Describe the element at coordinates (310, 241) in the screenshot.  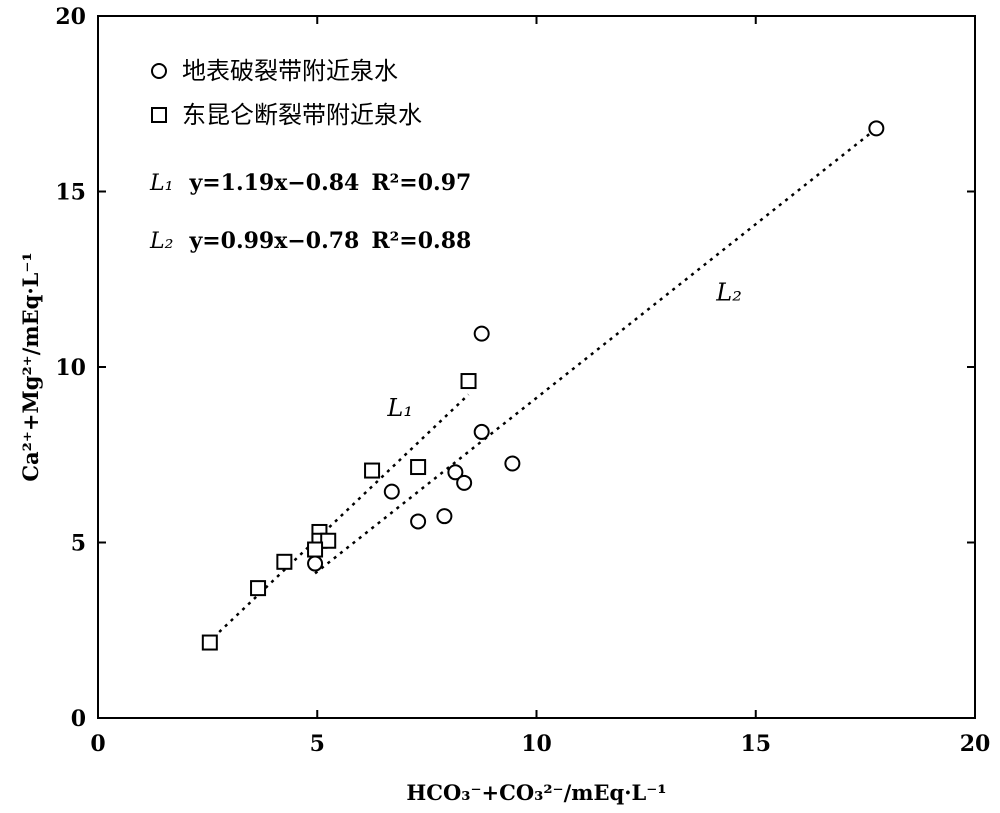
I see `equation-text: L₂ y=0.99x−0.78 R²=0.88` at that location.